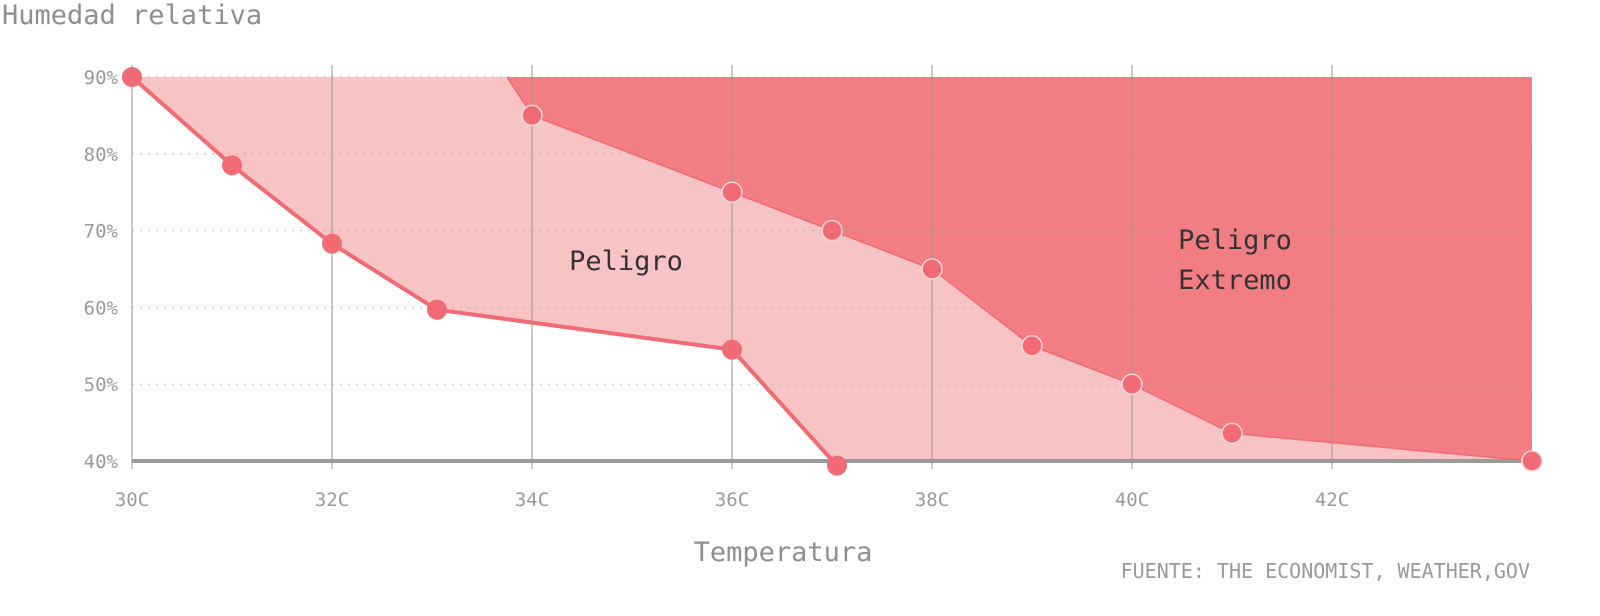  Describe the element at coordinates (1325, 571) in the screenshot. I see `source-note: FUENTE: THE ECONOMIST, WEATHER,GOV` at that location.